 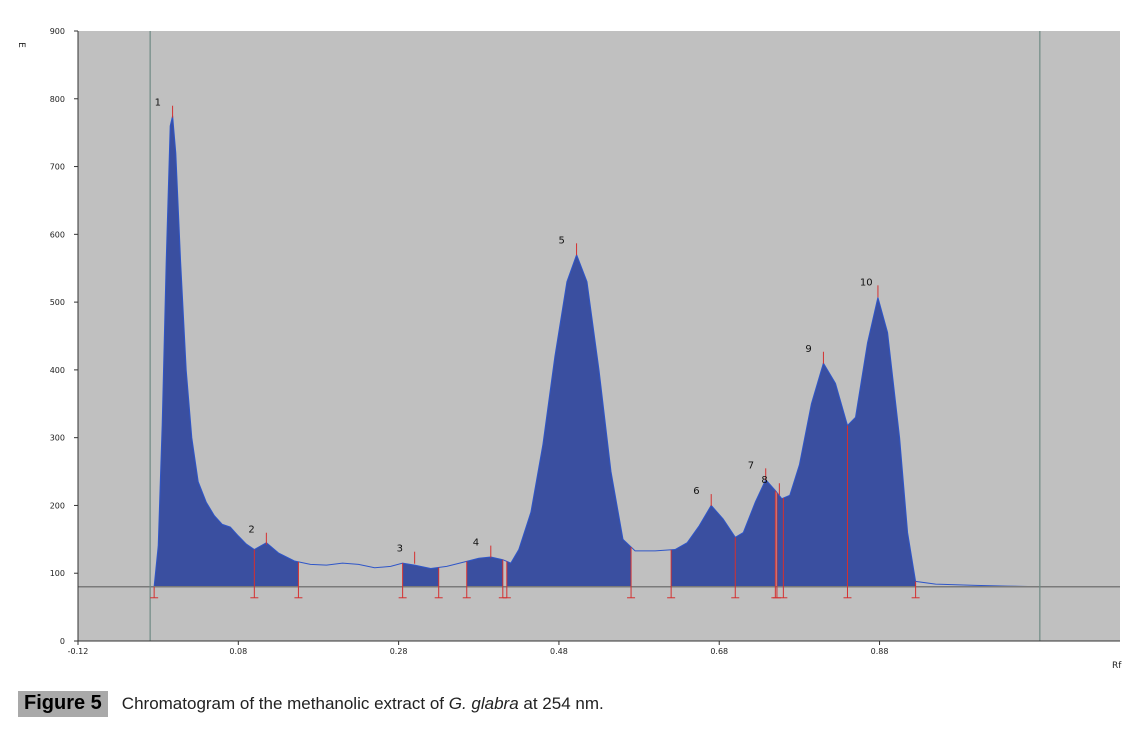 What do you see at coordinates (476, 543) in the screenshot?
I see `peak-label-4: 4` at bounding box center [476, 543].